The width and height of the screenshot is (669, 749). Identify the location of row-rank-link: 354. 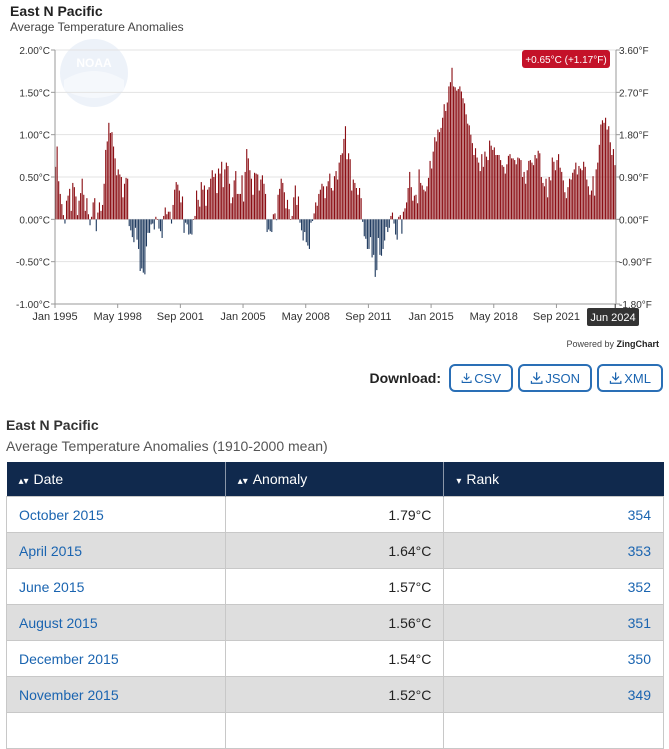
(553, 514).